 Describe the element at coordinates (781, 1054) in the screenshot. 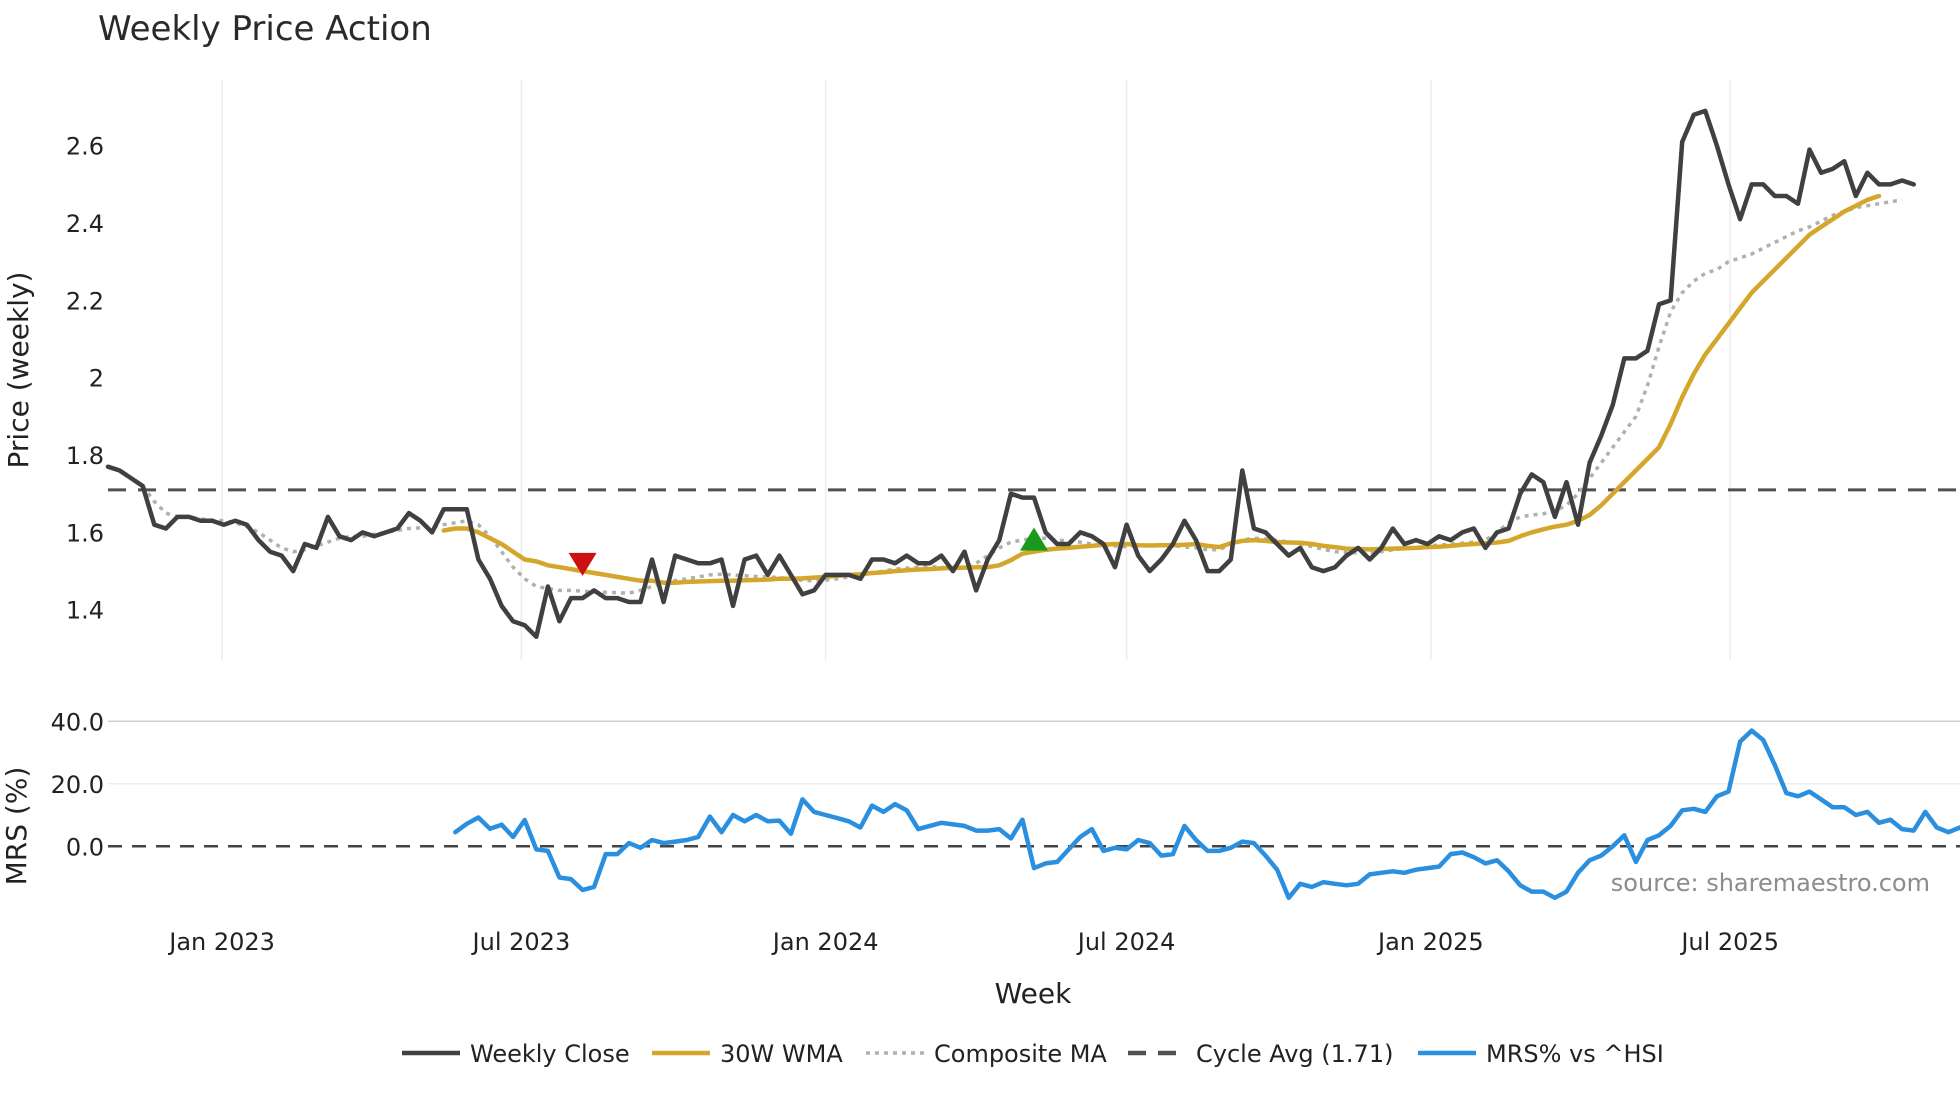

I see `legend-label: 30W WMA` at that location.